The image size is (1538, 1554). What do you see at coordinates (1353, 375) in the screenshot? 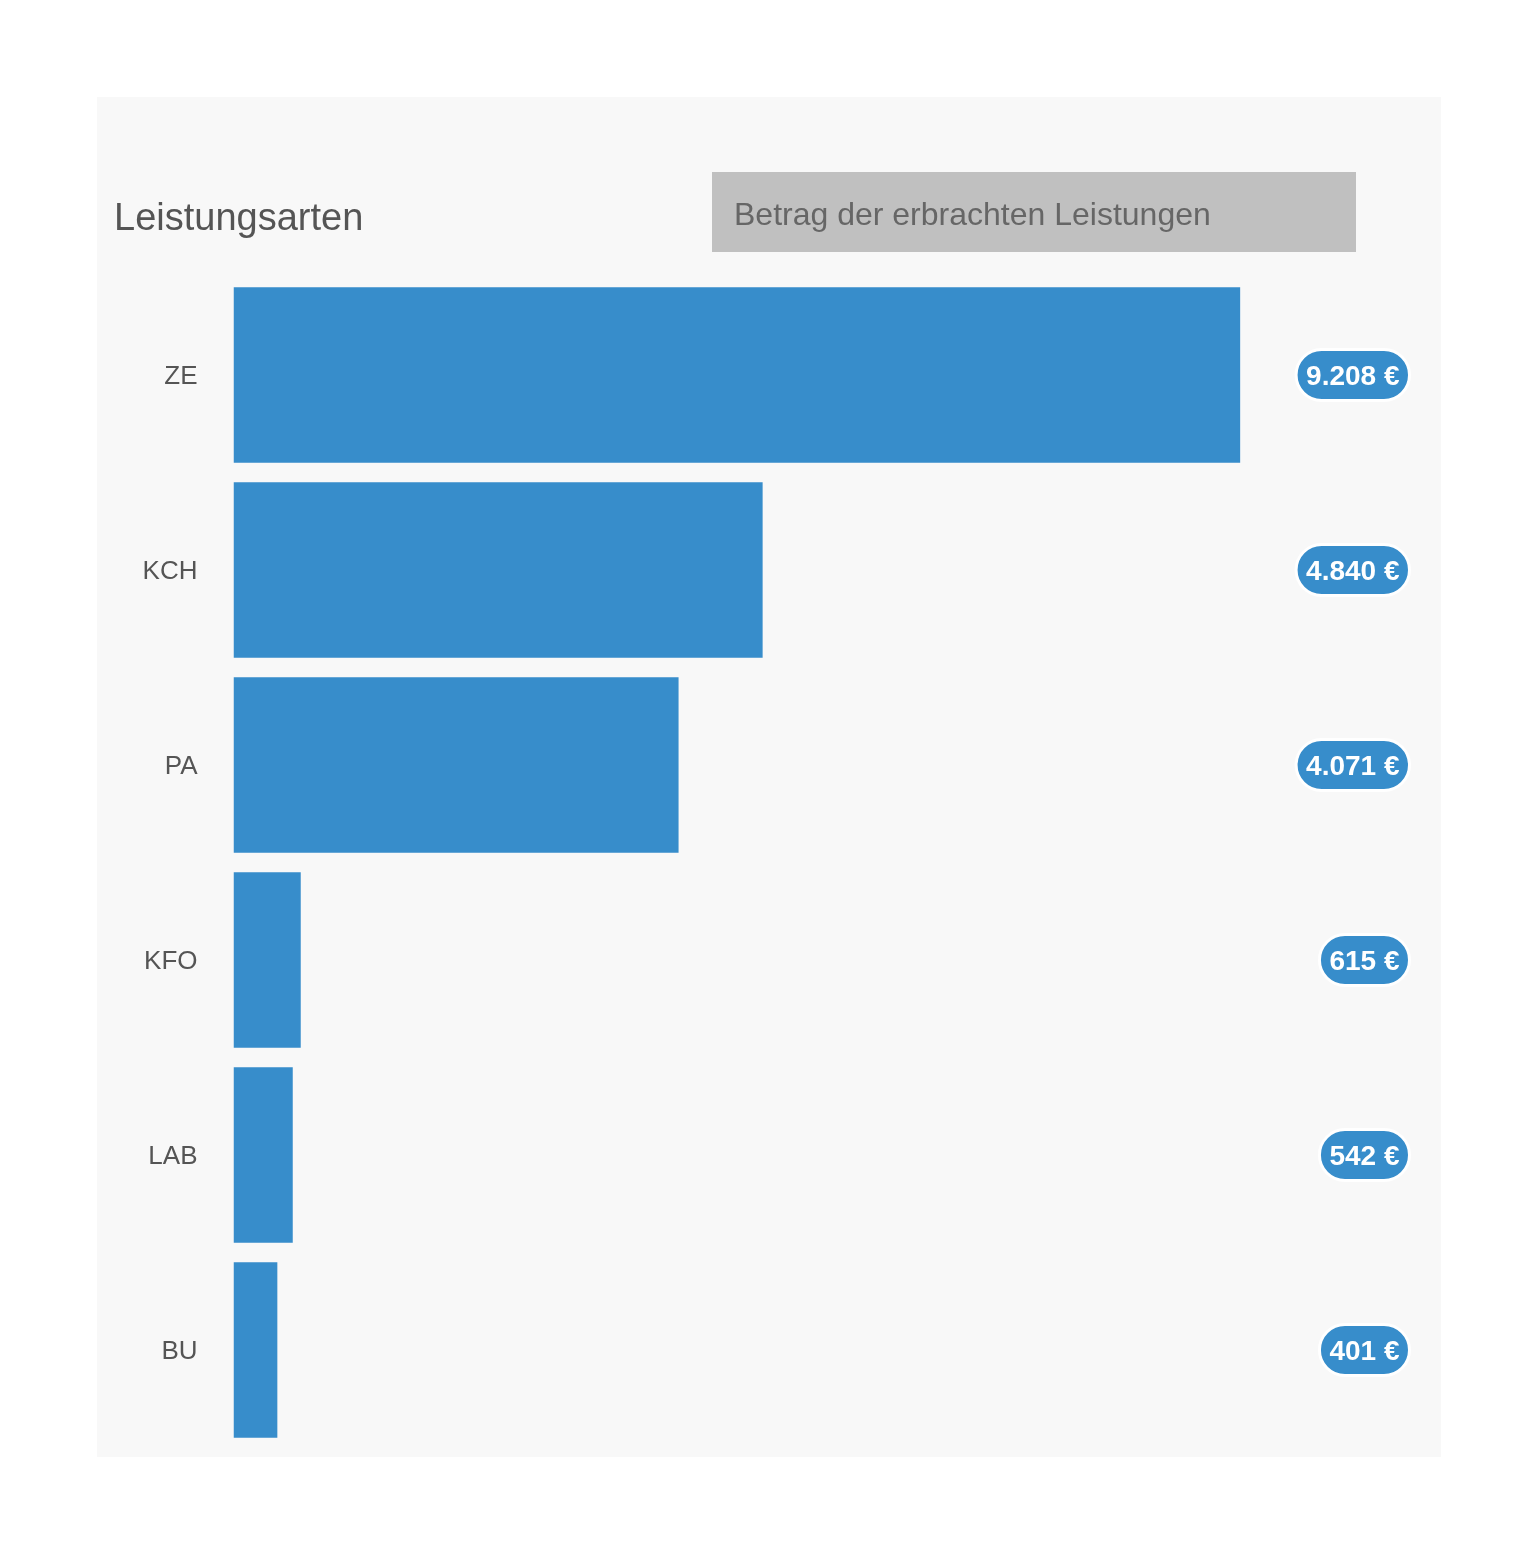
I see `data-label: 9.208 €` at bounding box center [1353, 375].